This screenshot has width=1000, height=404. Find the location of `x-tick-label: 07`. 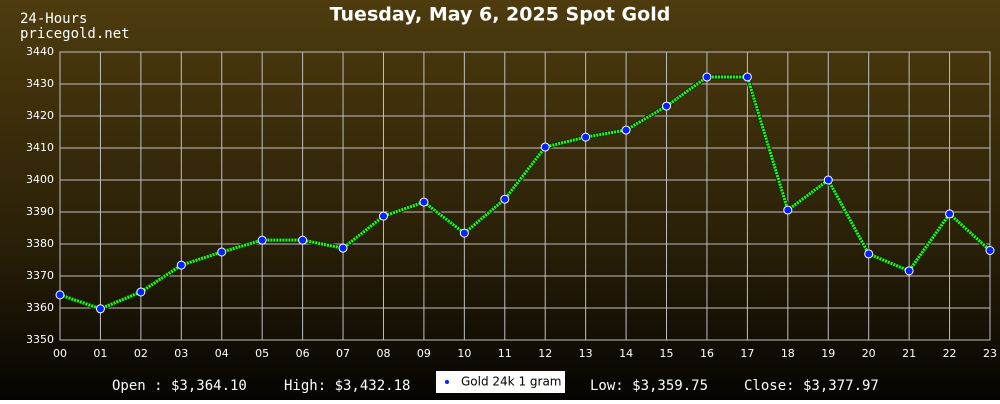

x-tick-label: 07 is located at coordinates (343, 353).